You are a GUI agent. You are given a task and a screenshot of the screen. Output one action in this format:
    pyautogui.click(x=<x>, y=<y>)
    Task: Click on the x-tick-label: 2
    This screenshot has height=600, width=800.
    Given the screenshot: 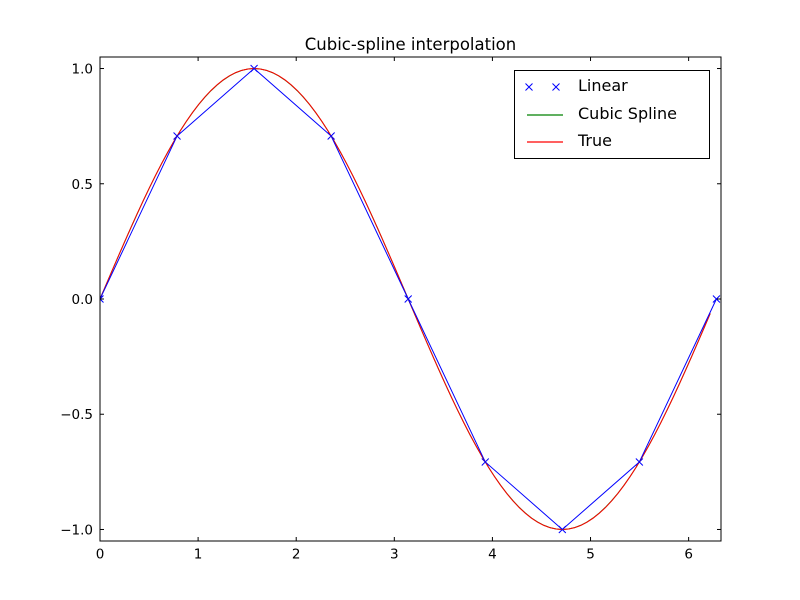 What is the action you would take?
    pyautogui.click(x=296, y=555)
    